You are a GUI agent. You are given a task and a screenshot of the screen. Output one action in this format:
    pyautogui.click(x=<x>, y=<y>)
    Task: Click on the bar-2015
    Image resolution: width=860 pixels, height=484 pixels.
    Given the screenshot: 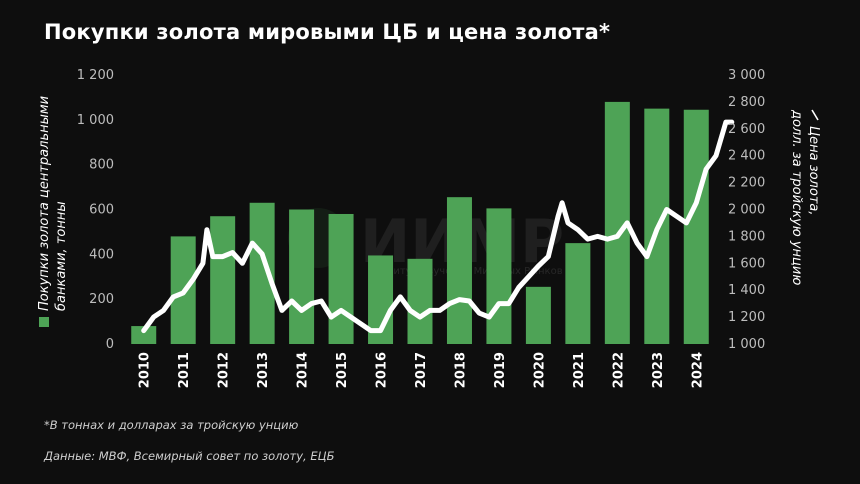 What is the action you would take?
    pyautogui.click(x=341, y=278)
    